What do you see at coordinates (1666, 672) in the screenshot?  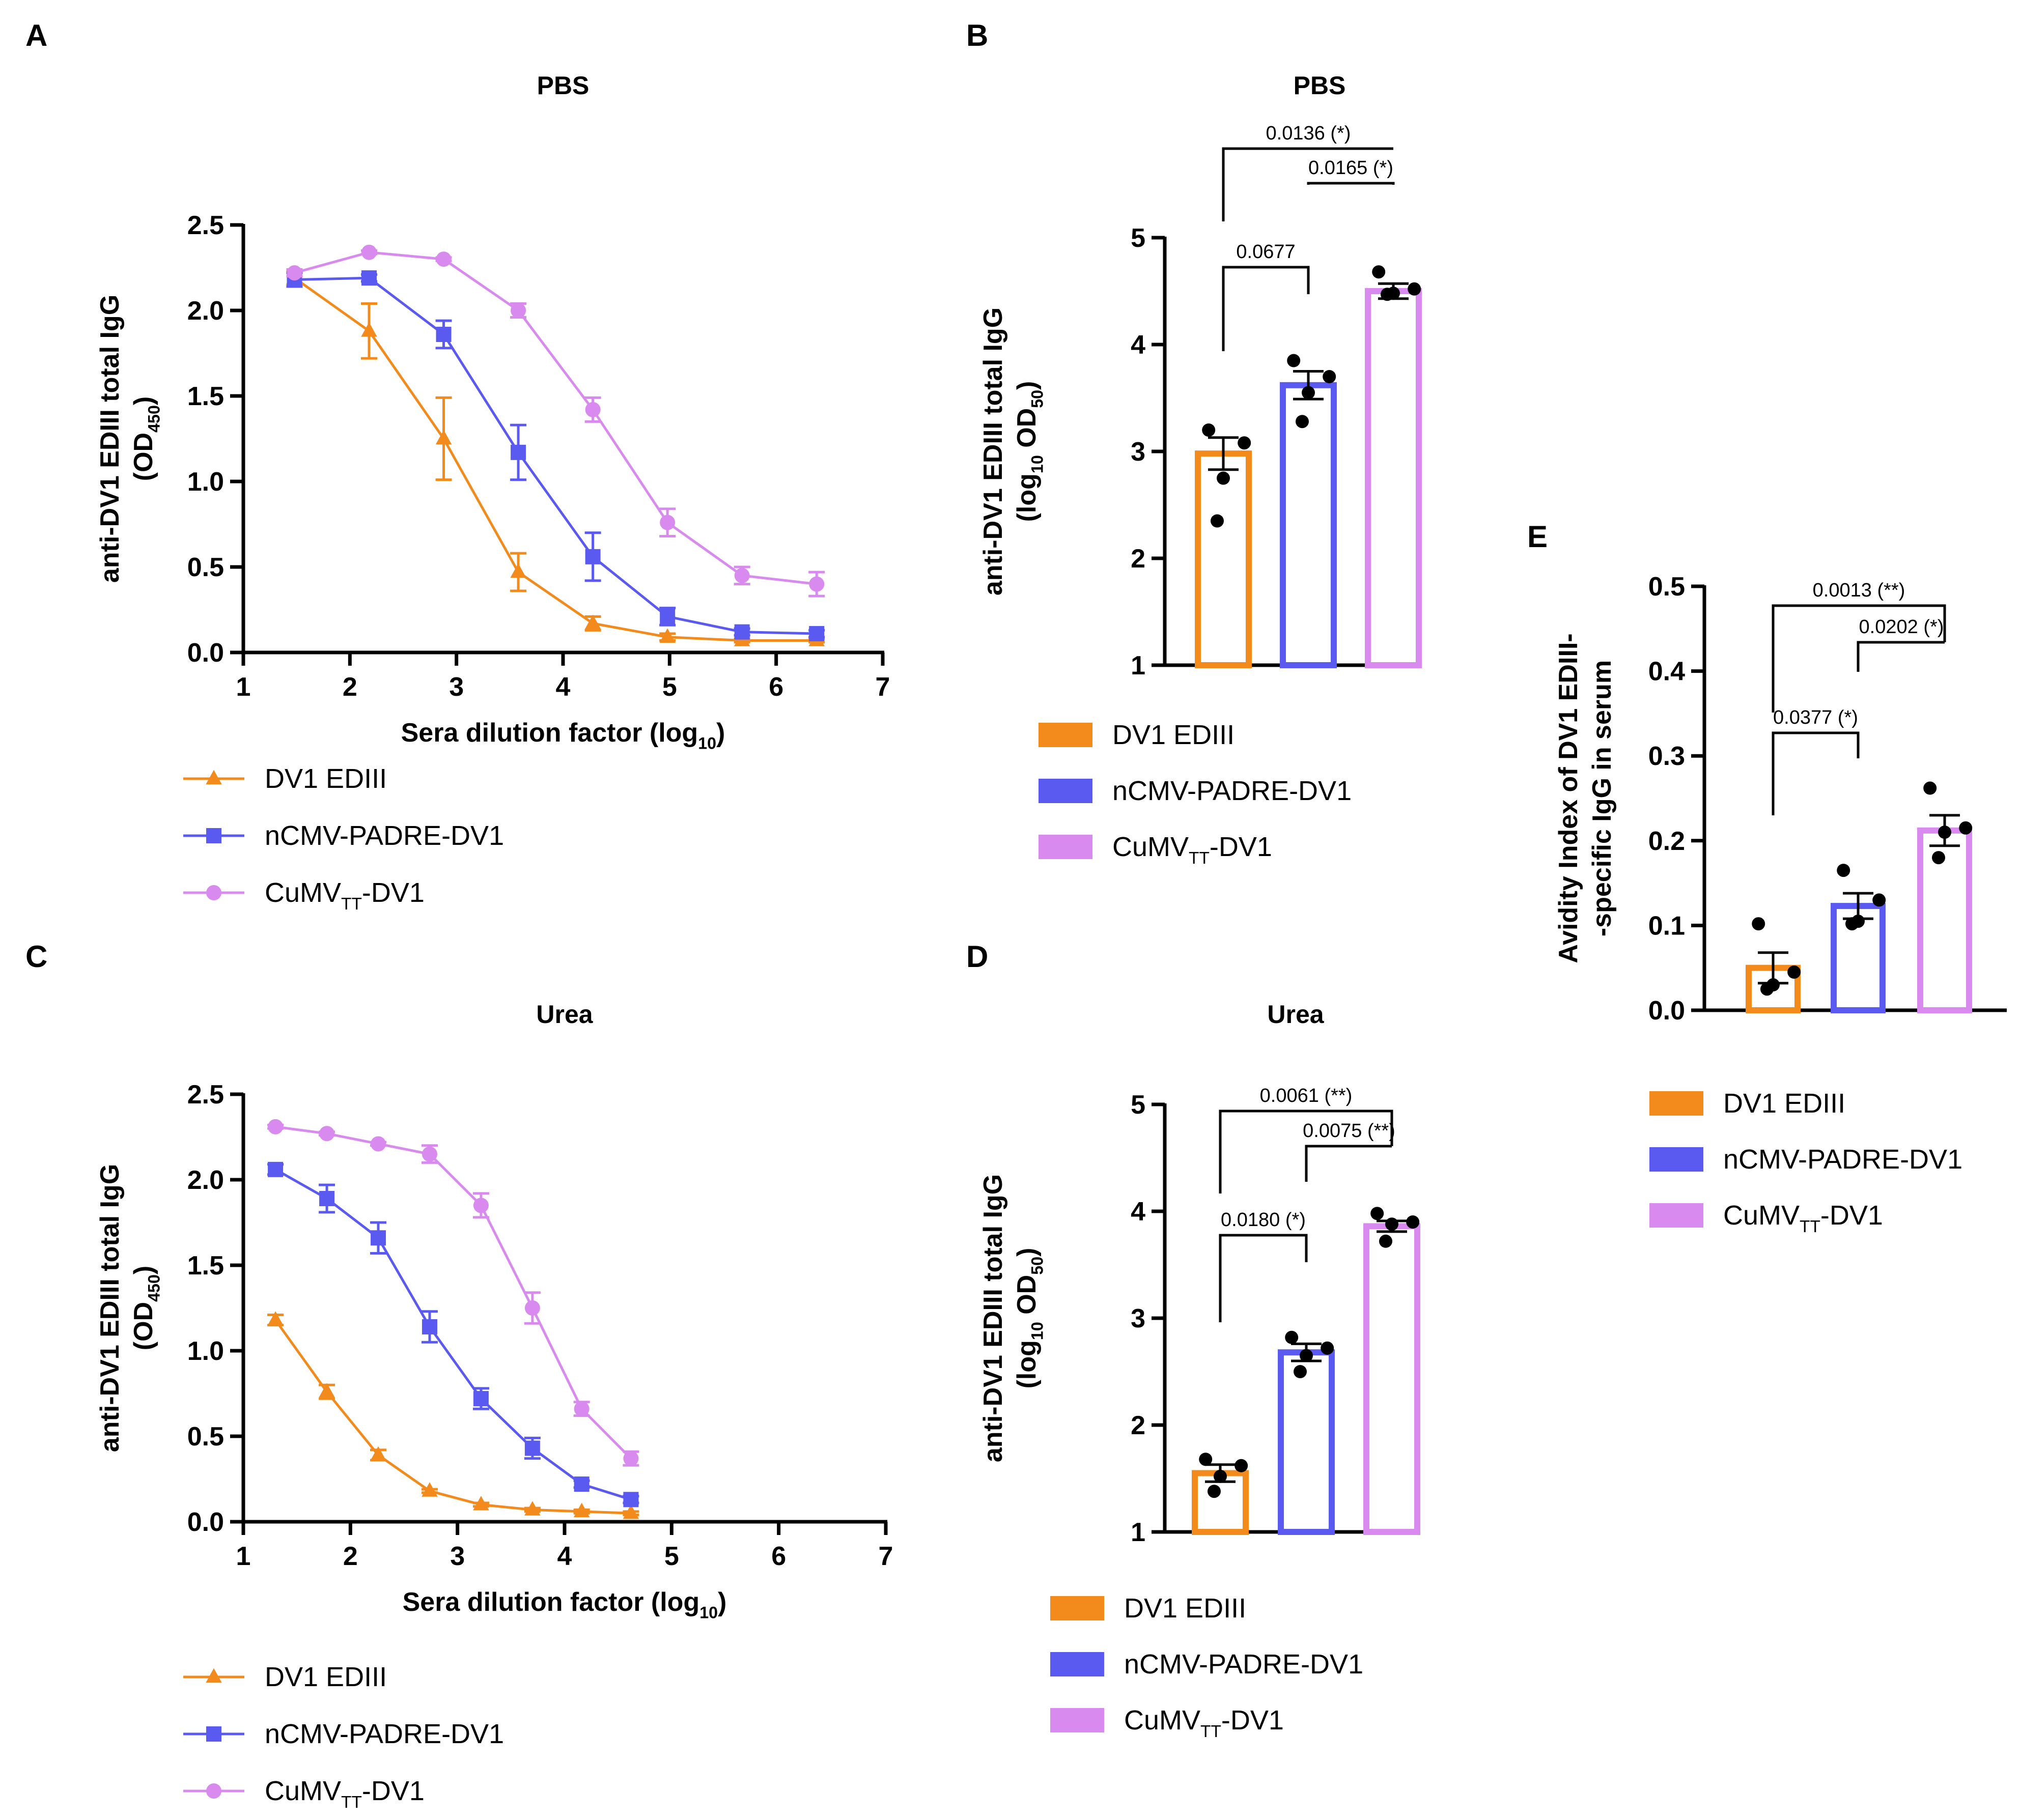 I see `y-tick-label: 0.4` at bounding box center [1666, 672].